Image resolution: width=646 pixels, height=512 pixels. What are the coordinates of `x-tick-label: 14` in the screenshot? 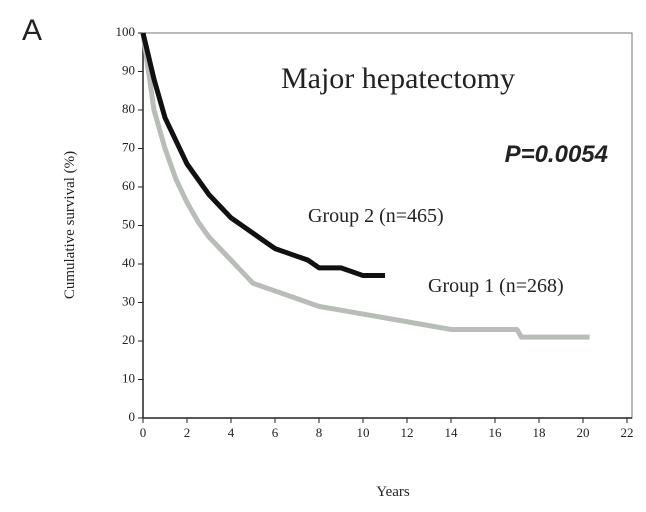 It's located at (452, 432).